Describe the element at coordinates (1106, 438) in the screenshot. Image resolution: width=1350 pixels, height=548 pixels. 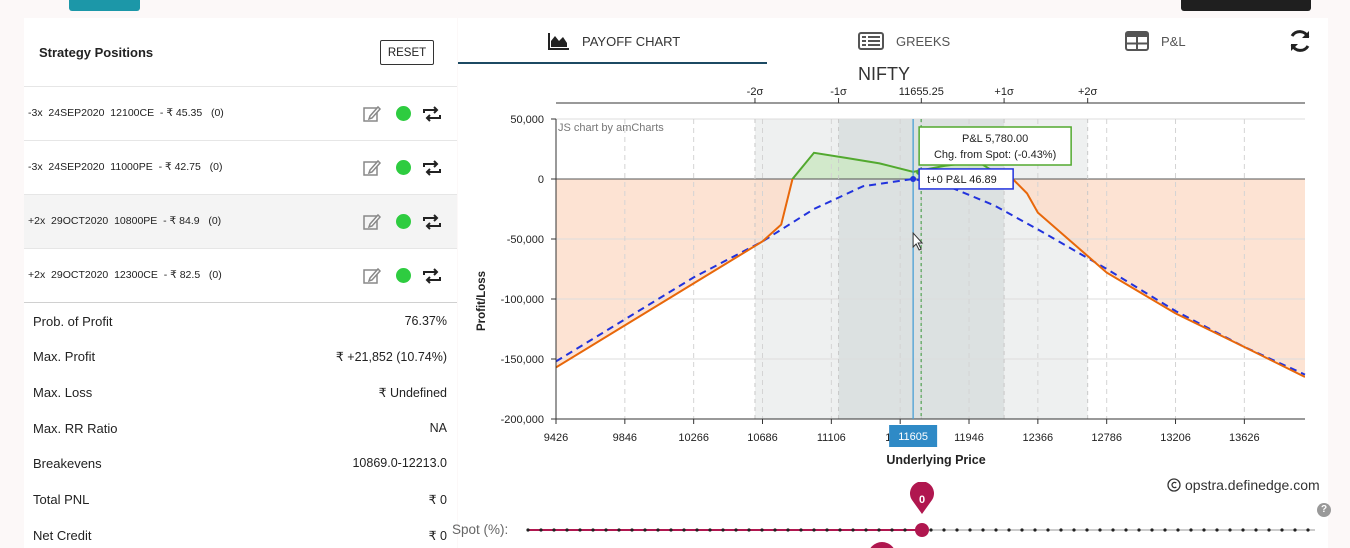
I see `x-tick-label: 12786` at that location.